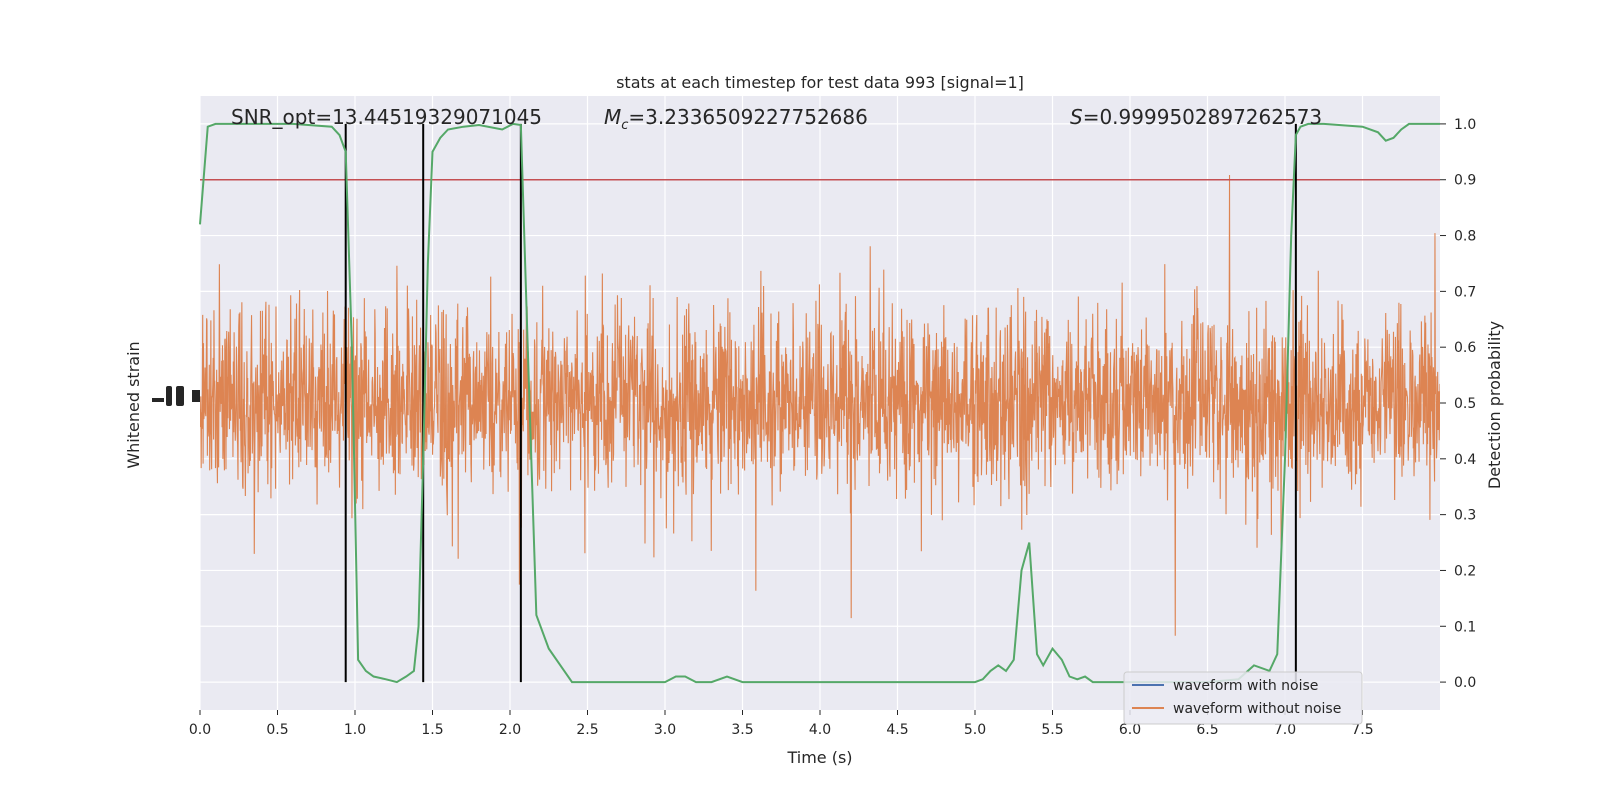 The width and height of the screenshot is (1600, 800). What do you see at coordinates (1465, 237) in the screenshot?
I see `y-right-tick-label: 0.8` at bounding box center [1465, 237].